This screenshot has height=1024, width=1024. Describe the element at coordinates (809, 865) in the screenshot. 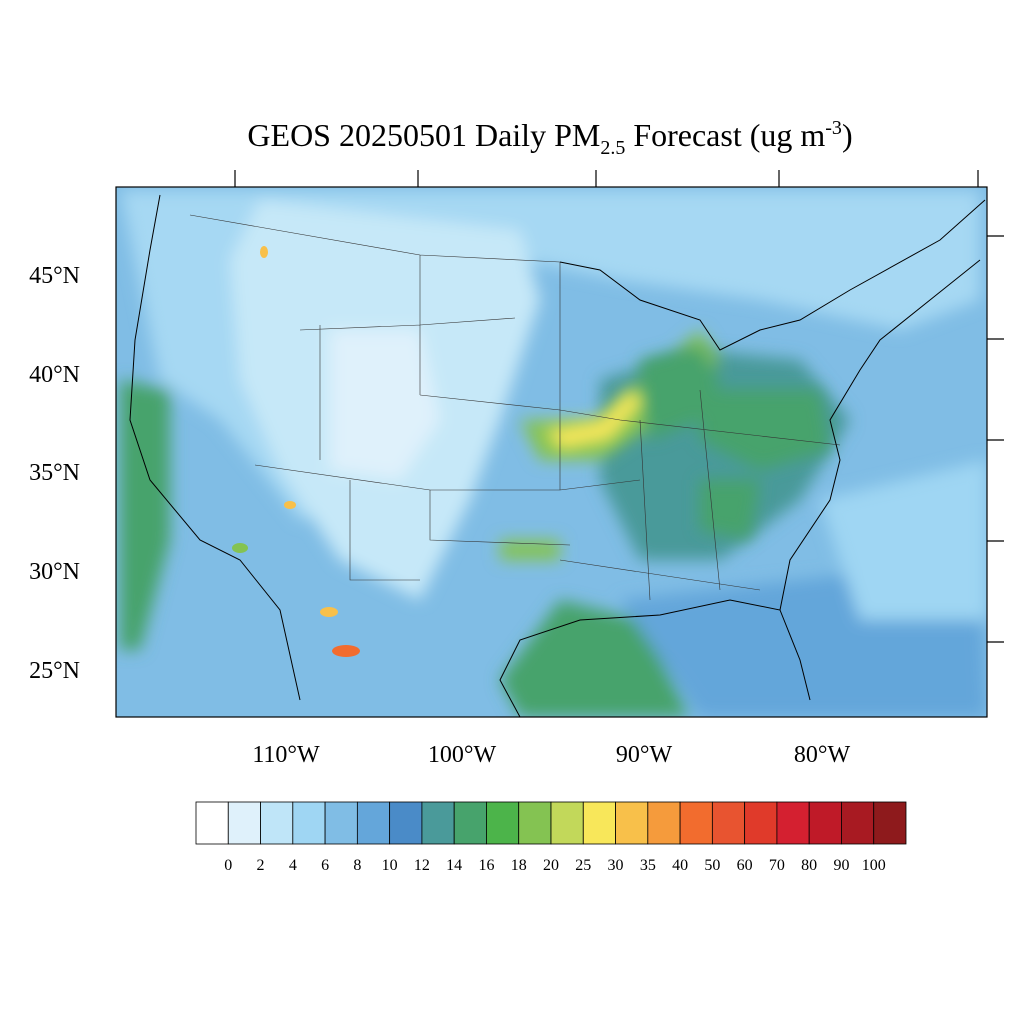

I see `colorbar-label: 80` at that location.